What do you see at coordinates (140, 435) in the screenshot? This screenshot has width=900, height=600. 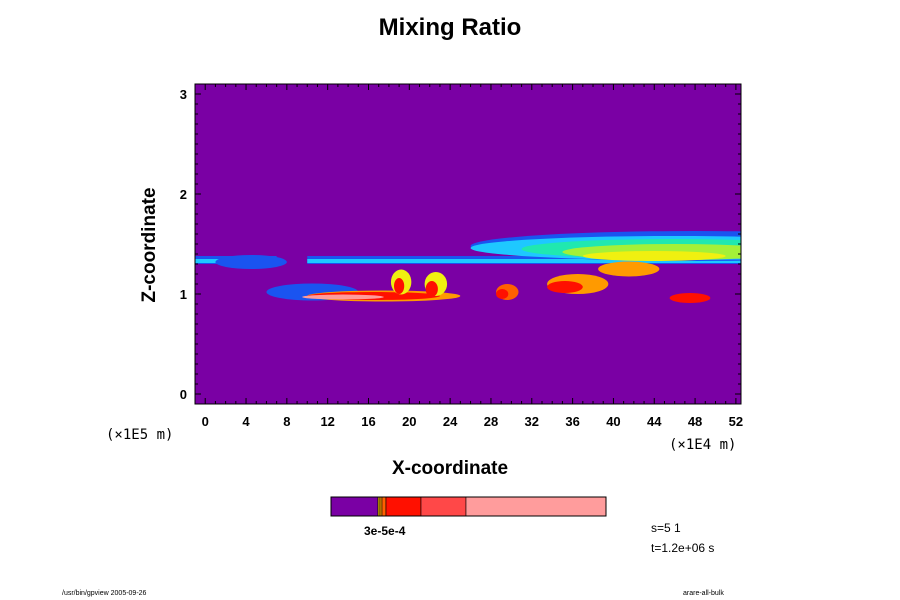 I see `y-axis-unit: (×1E5 m)` at bounding box center [140, 435].